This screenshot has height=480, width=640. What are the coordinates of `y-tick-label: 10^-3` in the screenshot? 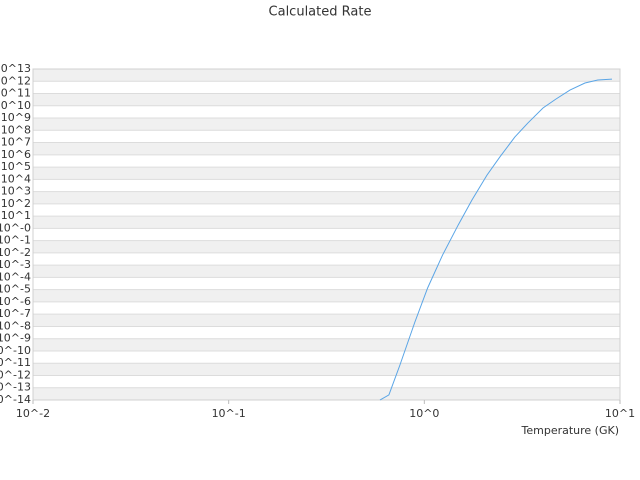 It's located at (15, 264).